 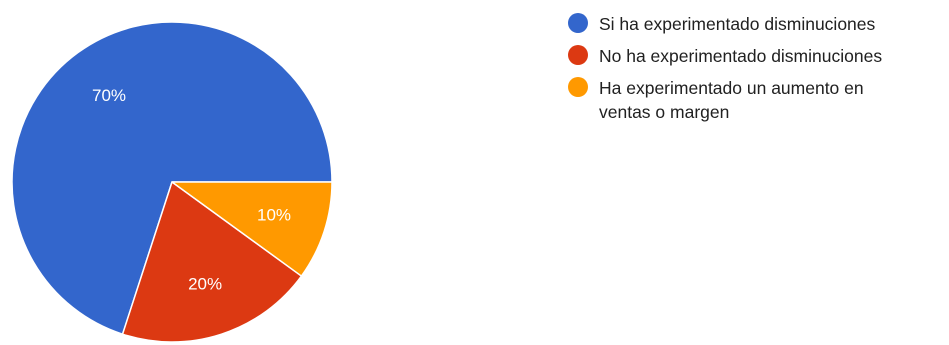 What do you see at coordinates (109, 95) in the screenshot?
I see `pie-slice-label-0: 70%` at bounding box center [109, 95].